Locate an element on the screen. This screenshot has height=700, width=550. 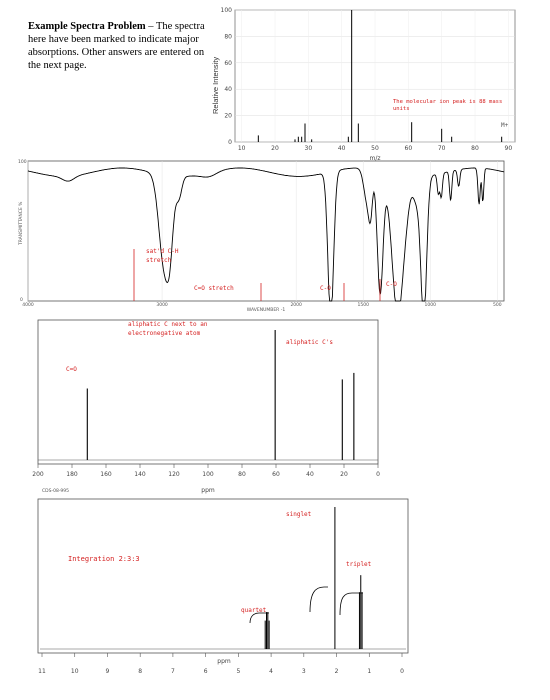
hnmr-xtick: 0 is located at coordinates (402, 671).